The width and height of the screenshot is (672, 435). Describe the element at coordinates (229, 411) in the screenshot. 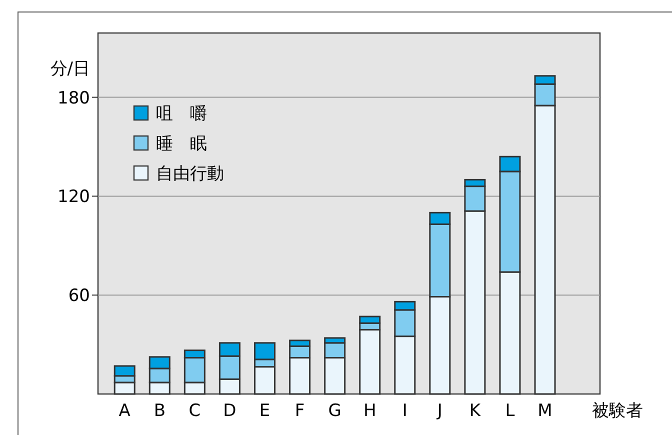

I see `x-tick-label: D` at that location.